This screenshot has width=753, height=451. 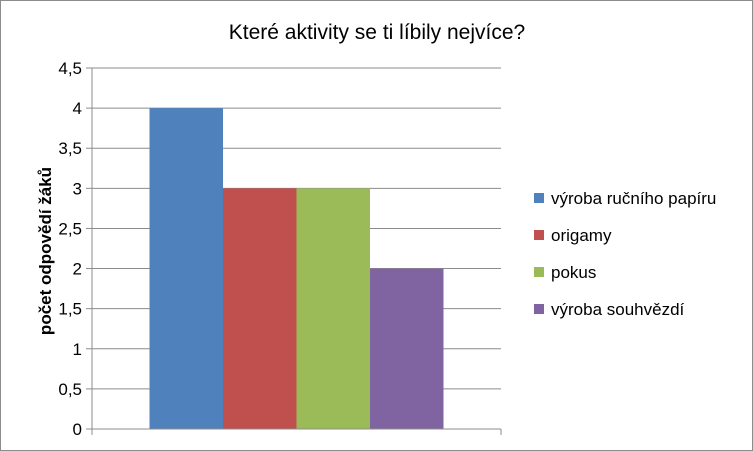 What do you see at coordinates (573, 272) in the screenshot?
I see `legend-label: pokus` at bounding box center [573, 272].